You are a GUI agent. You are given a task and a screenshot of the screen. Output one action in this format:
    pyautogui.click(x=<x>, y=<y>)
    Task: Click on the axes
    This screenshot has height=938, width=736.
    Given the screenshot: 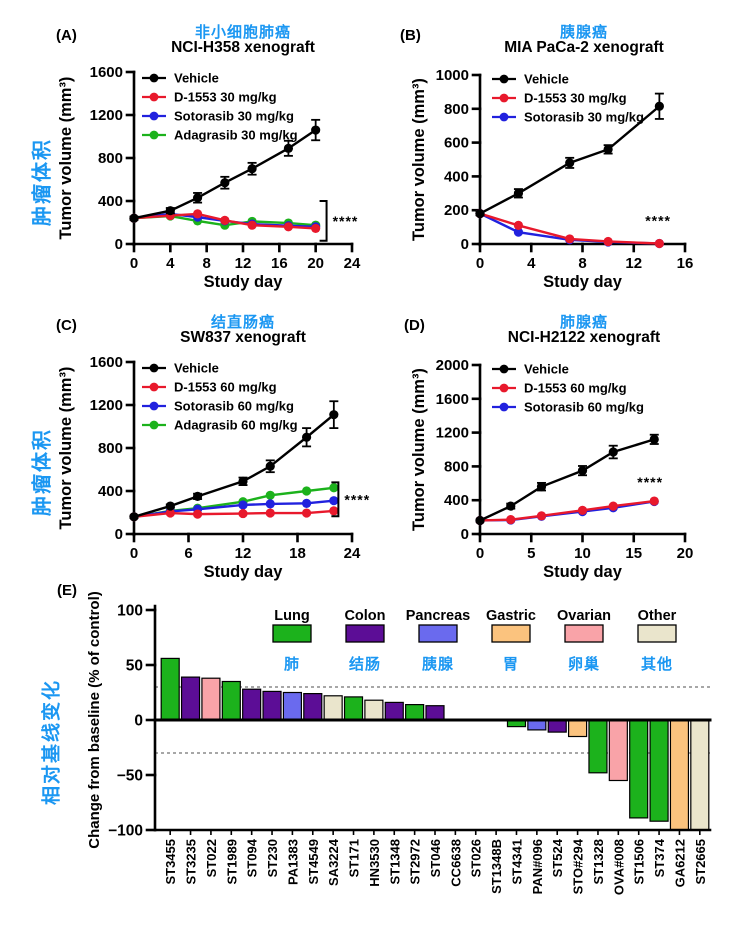 What is the action you would take?
    pyautogui.click(x=239, y=451)
    